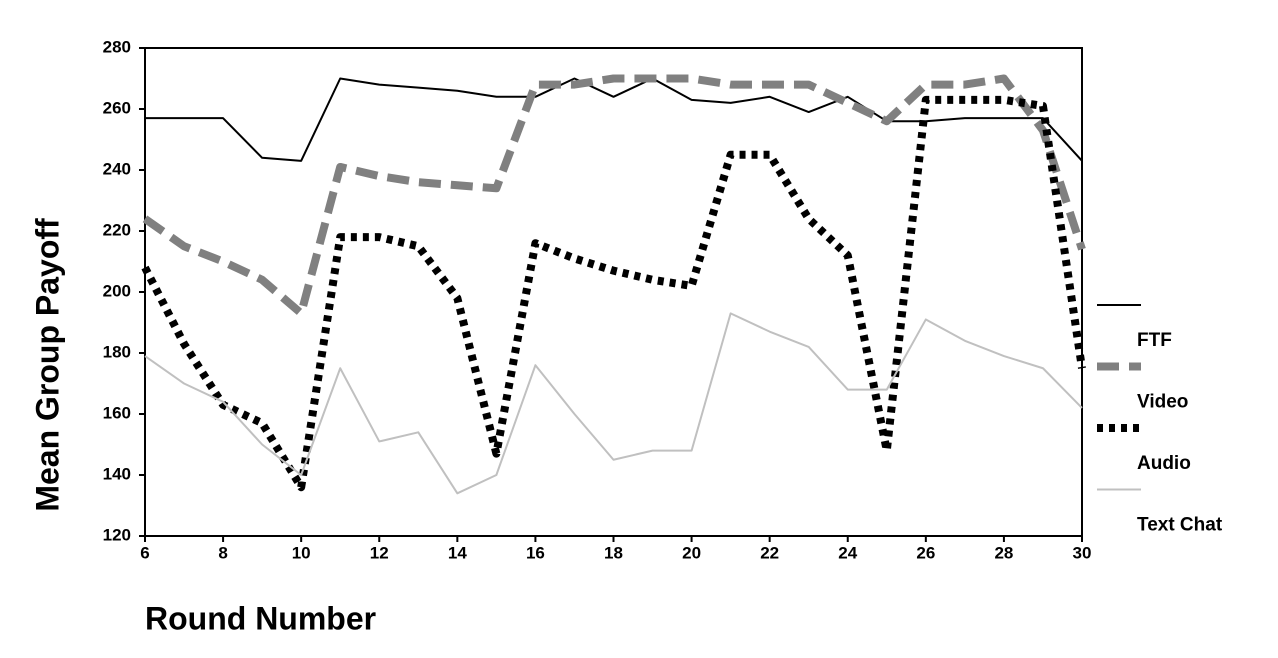 This screenshot has height=658, width=1278. What do you see at coordinates (613, 552) in the screenshot?
I see `x-tick-label: 18` at bounding box center [613, 552].